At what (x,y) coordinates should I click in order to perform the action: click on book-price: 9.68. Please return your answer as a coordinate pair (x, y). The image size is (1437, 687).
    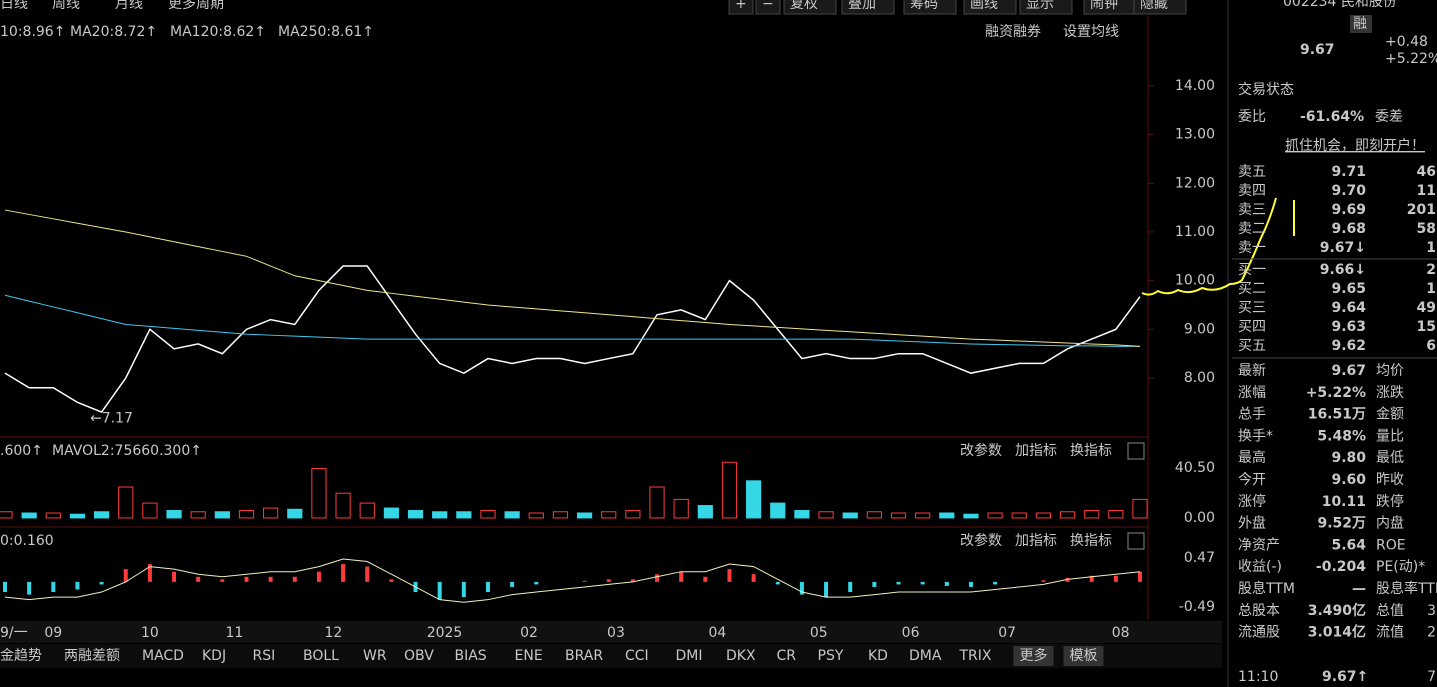
    Looking at the image, I should click on (1348, 229).